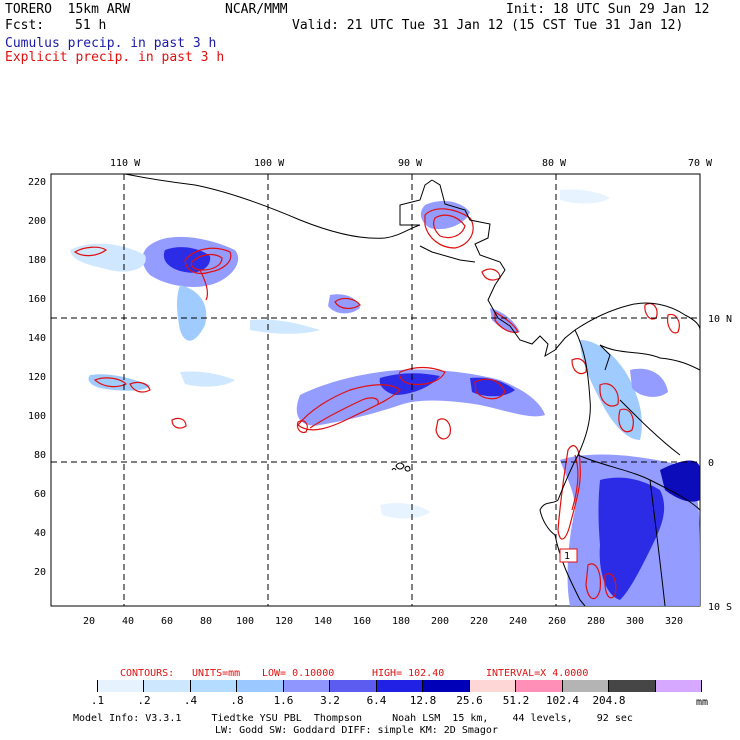 The image size is (740, 740). Describe the element at coordinates (423, 700) in the screenshot. I see `colorbar-label: 12.8` at that location.